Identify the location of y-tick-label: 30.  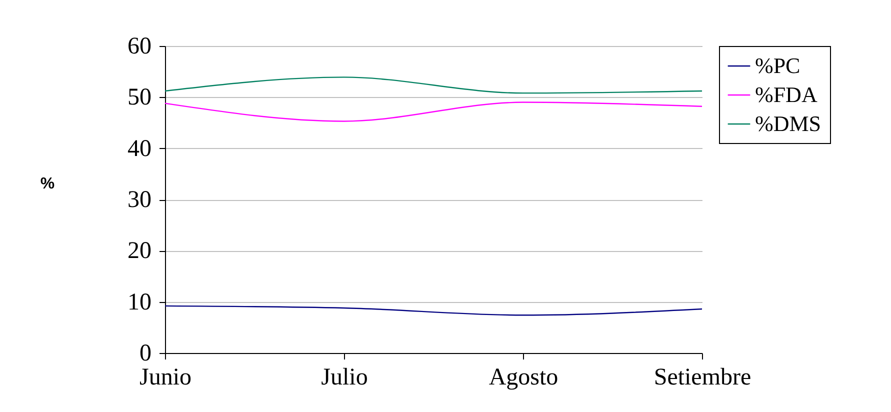
(140, 200).